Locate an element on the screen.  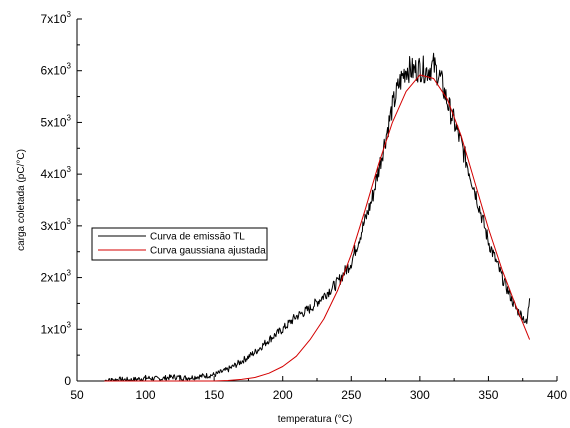
y-tick-base: 4x10 is located at coordinates (54, 174).